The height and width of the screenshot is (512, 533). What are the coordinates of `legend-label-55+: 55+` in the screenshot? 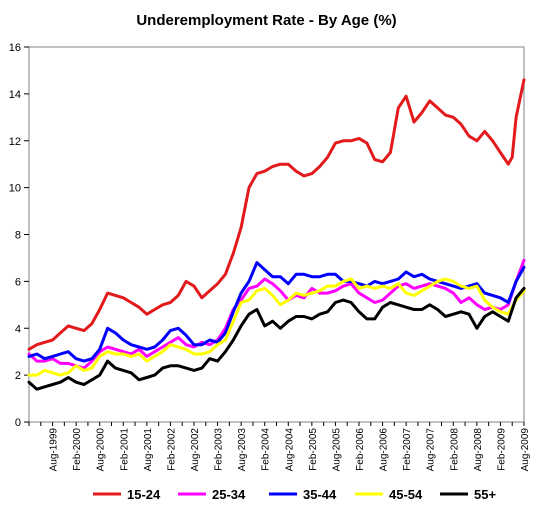 It's located at (485, 494).